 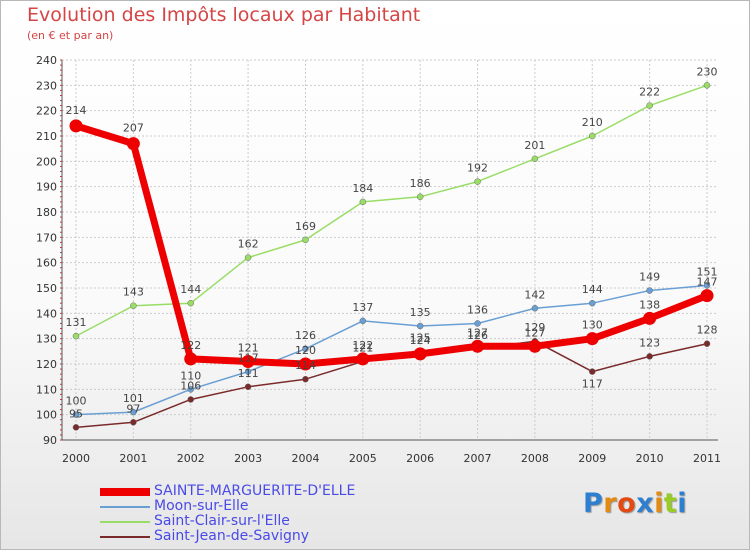 What do you see at coordinates (534, 145) in the screenshot?
I see `data-label: 201` at bounding box center [534, 145].